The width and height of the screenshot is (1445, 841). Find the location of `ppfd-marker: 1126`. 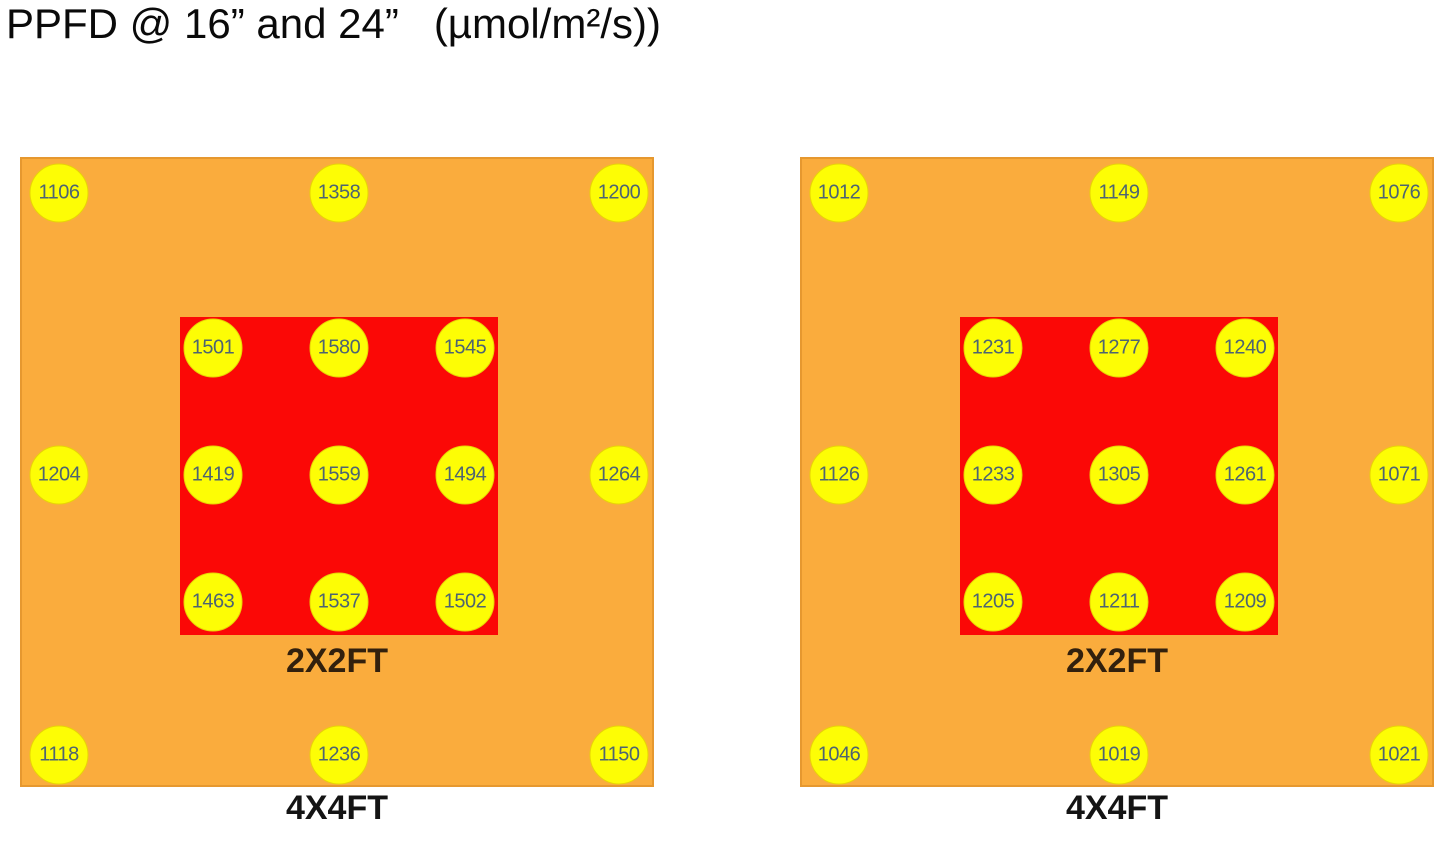

ppfd-marker: 1126 is located at coordinates (839, 475).